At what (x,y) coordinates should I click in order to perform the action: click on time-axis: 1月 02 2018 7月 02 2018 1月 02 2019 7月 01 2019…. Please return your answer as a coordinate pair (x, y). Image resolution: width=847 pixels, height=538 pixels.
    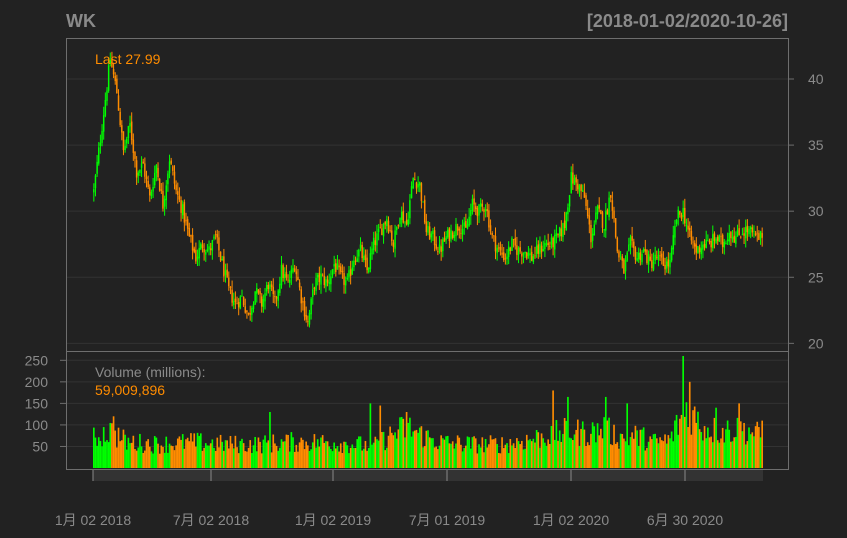
    Looking at the image, I should click on (409, 499).